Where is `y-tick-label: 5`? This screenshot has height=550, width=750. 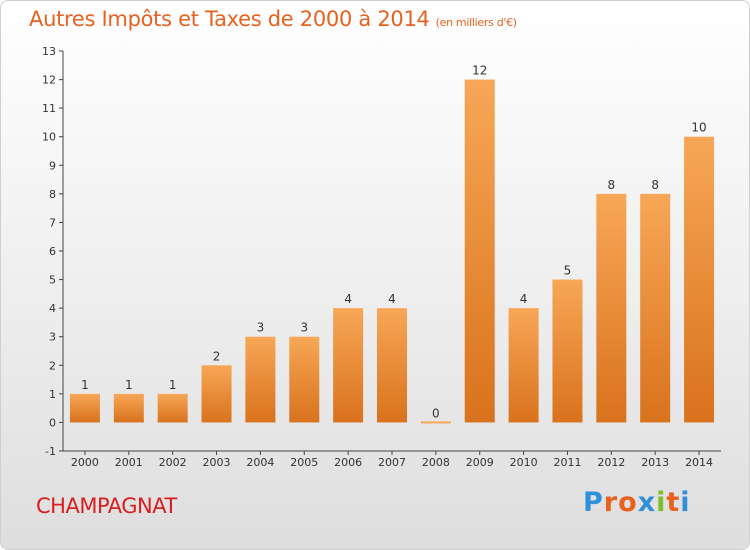
y-tick-label: 5 is located at coordinates (52, 280).